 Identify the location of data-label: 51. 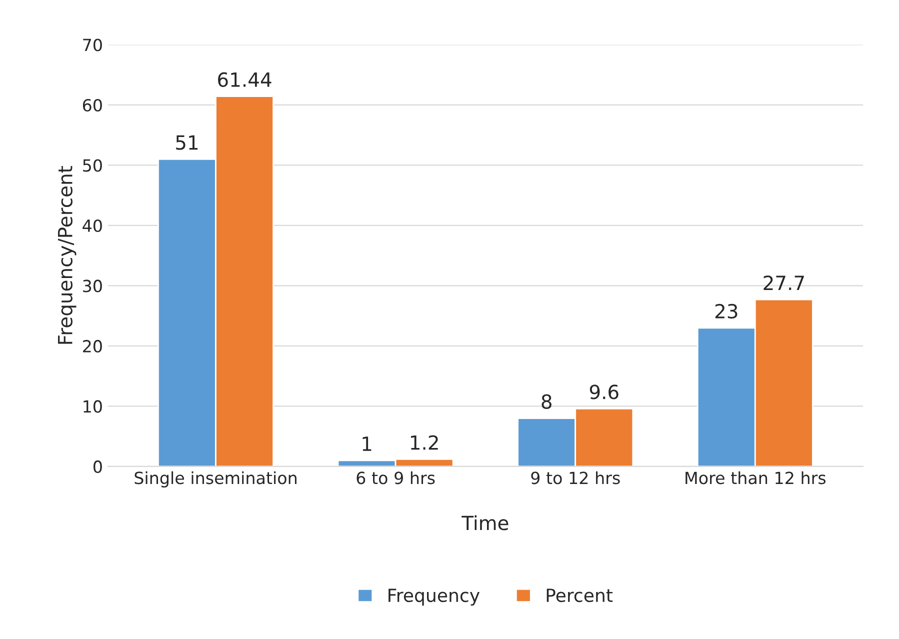
(187, 142).